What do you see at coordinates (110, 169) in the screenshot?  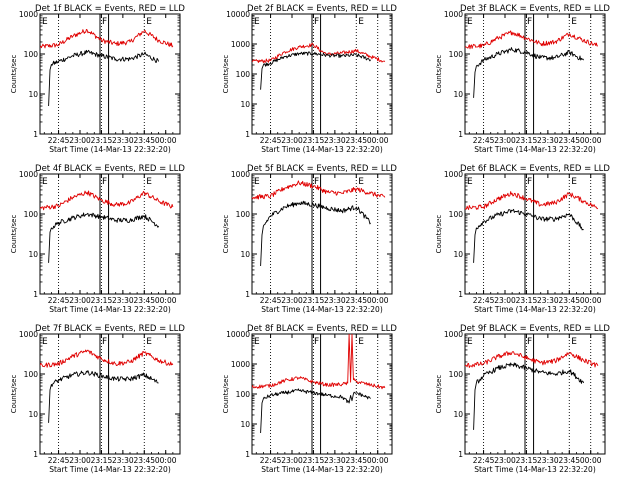 I see `panel-title: Det 4f BLACK = Events, RED = LLD` at bounding box center [110, 169].